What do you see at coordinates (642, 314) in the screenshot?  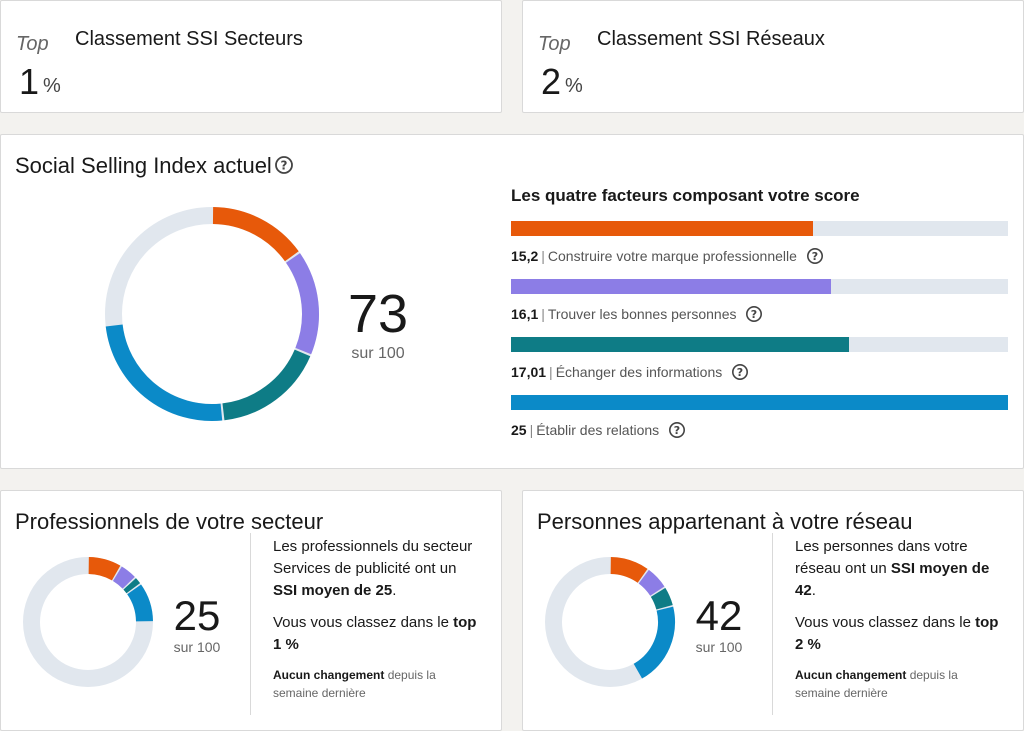 I see `factor-name: Trouver les bonnes personnes` at bounding box center [642, 314].